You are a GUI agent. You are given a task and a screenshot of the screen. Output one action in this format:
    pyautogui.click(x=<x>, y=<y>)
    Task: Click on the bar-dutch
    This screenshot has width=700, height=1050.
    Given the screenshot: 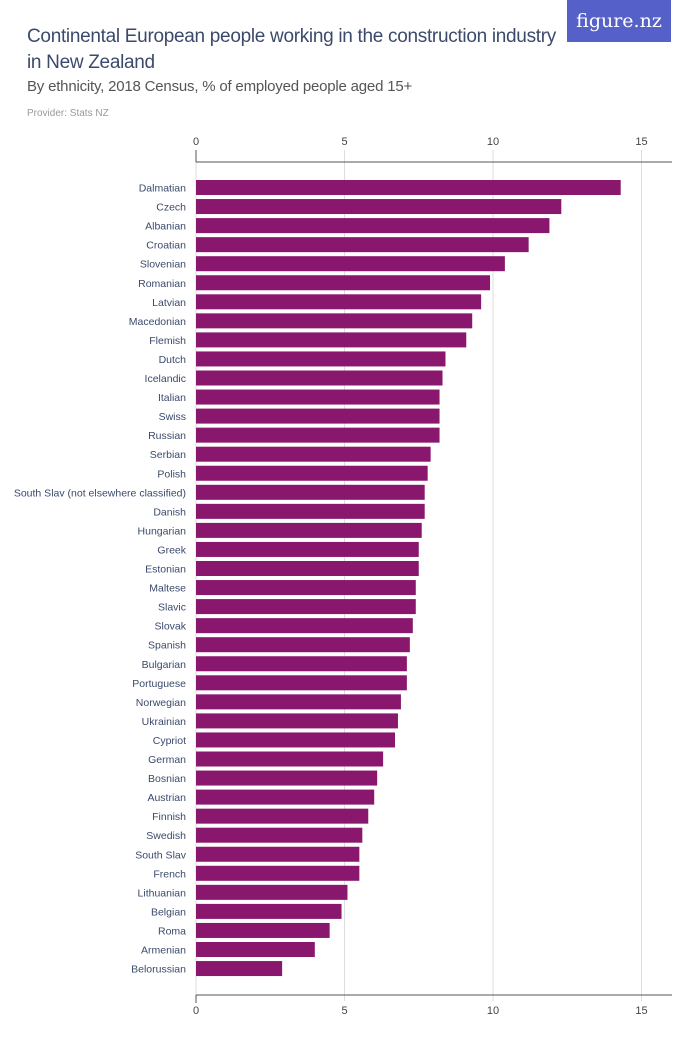 What is the action you would take?
    pyautogui.click(x=321, y=359)
    